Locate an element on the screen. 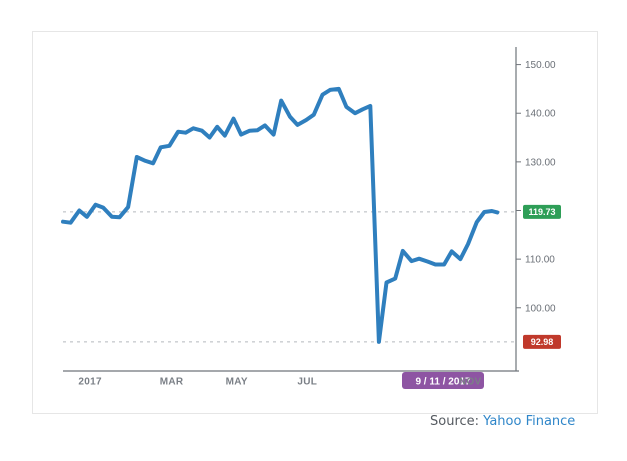  source-credit: Source: Yahoo Finance is located at coordinates (502, 421).